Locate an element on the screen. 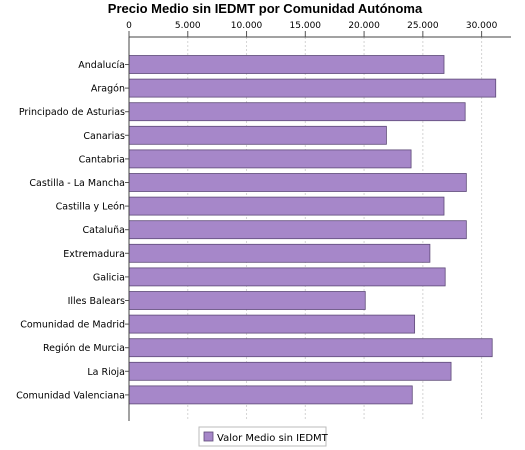 The image size is (525, 450). category-label: Aragón is located at coordinates (108, 89).